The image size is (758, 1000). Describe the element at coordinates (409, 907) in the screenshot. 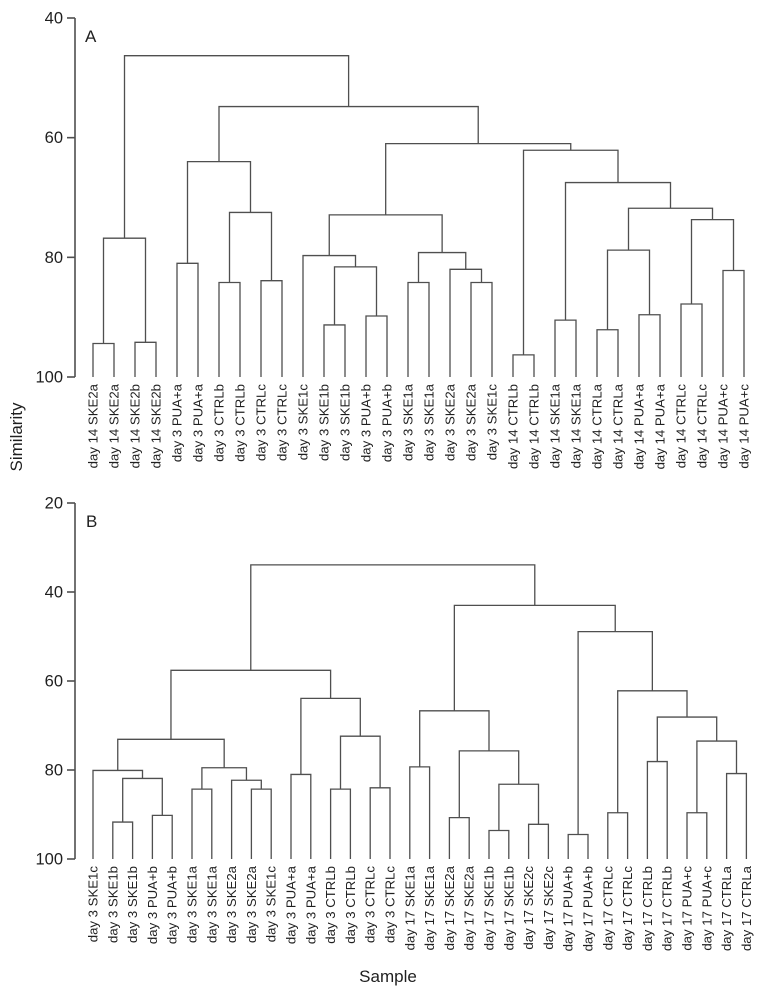

I see `leaf-label: day 17 SKE1a` at that location.